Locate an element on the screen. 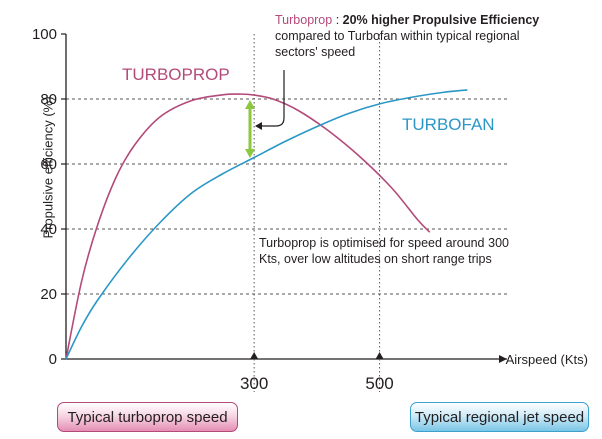  x-tick-label-300: 300 is located at coordinates (254, 383).